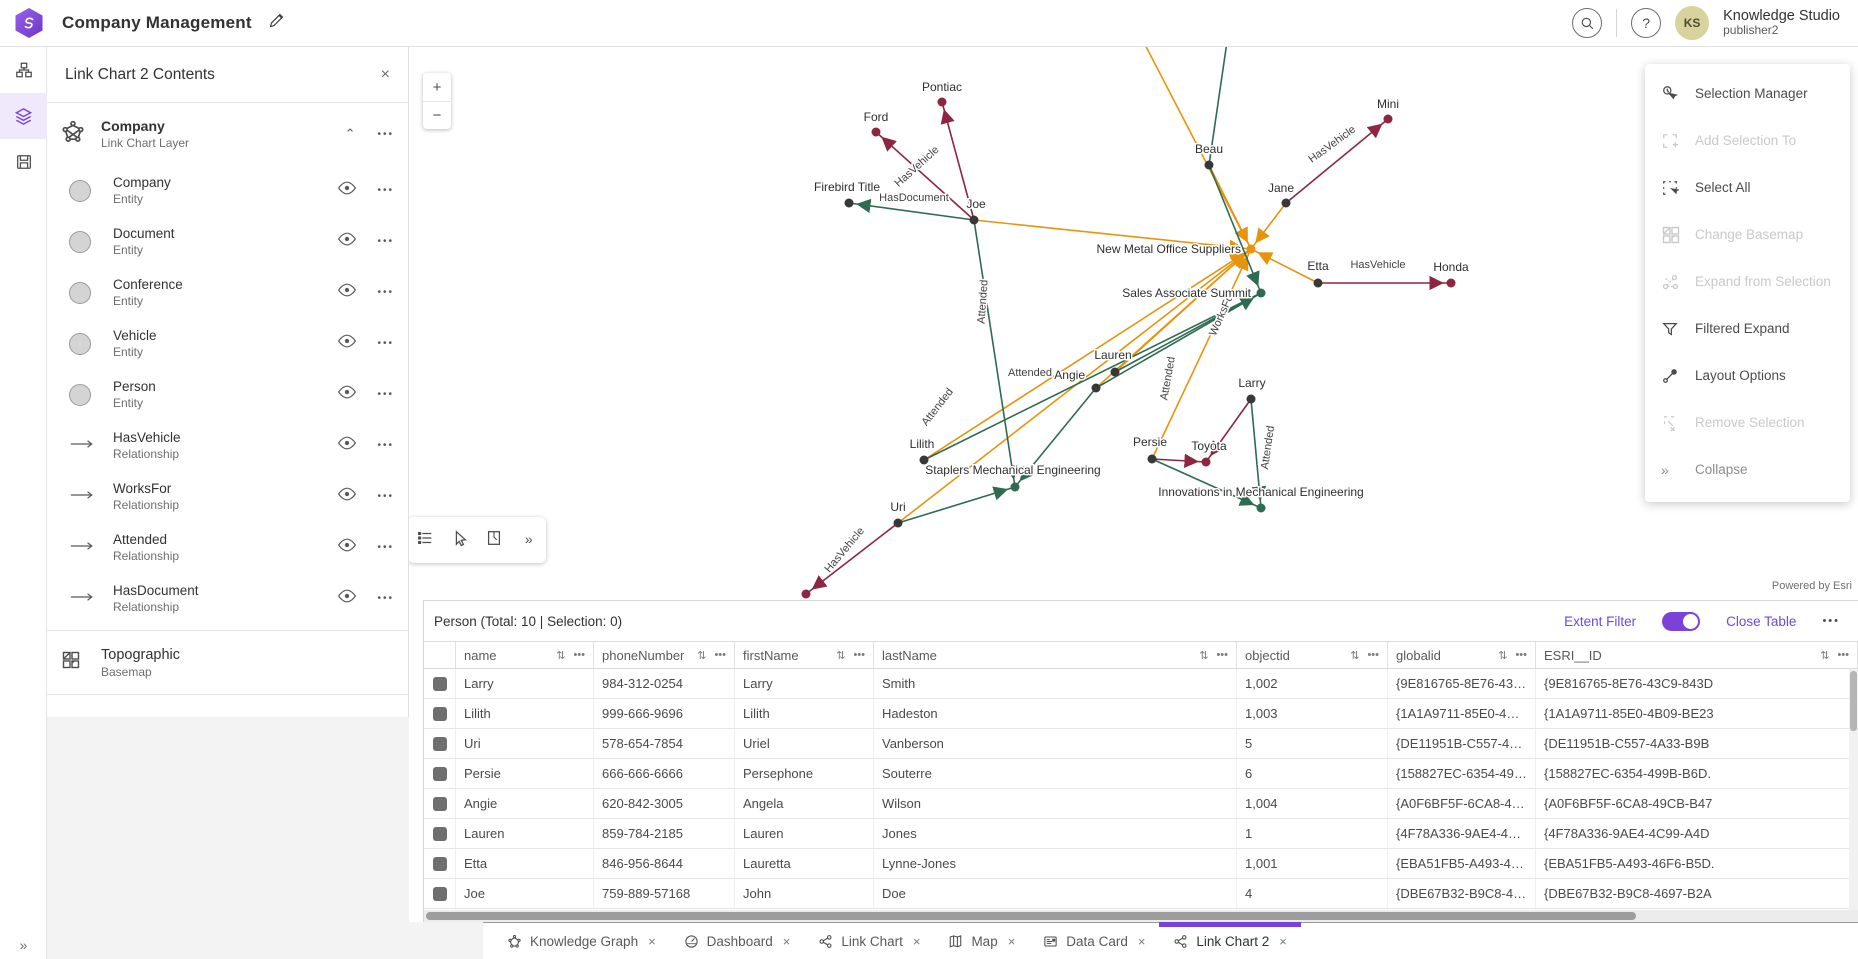  Describe the element at coordinates (1206, 462) in the screenshot. I see `node-toyota` at that location.